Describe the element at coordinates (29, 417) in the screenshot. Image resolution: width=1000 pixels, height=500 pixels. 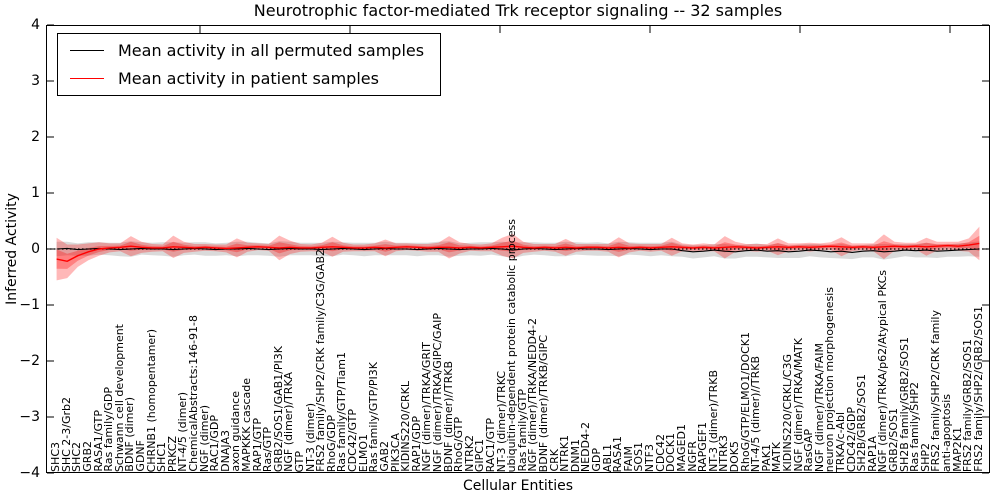
I see `y-tick-label: −3` at that location.